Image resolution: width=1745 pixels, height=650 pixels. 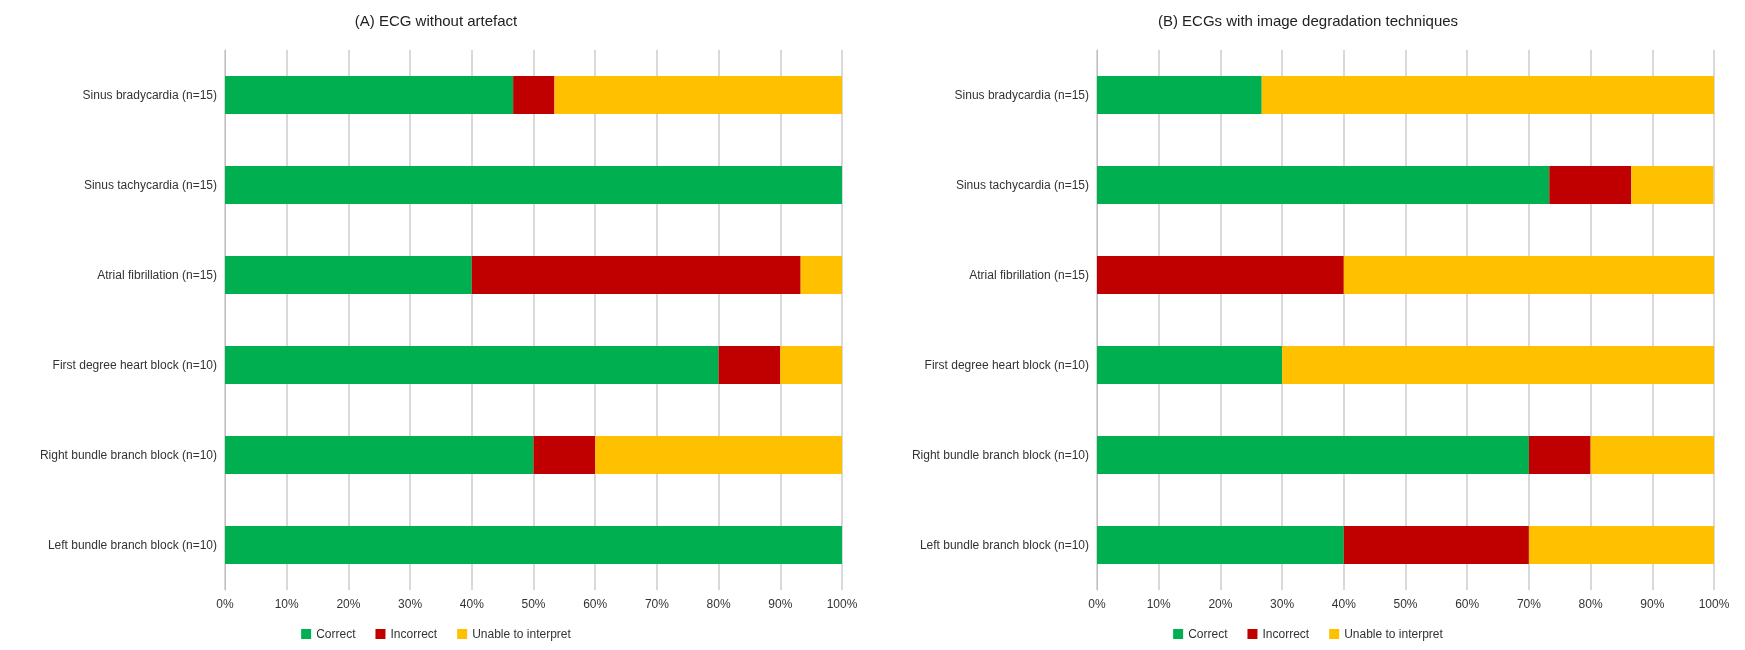 What do you see at coordinates (1308, 20) in the screenshot?
I see `chart-title: (B) ECGs with image degradation techniques` at bounding box center [1308, 20].